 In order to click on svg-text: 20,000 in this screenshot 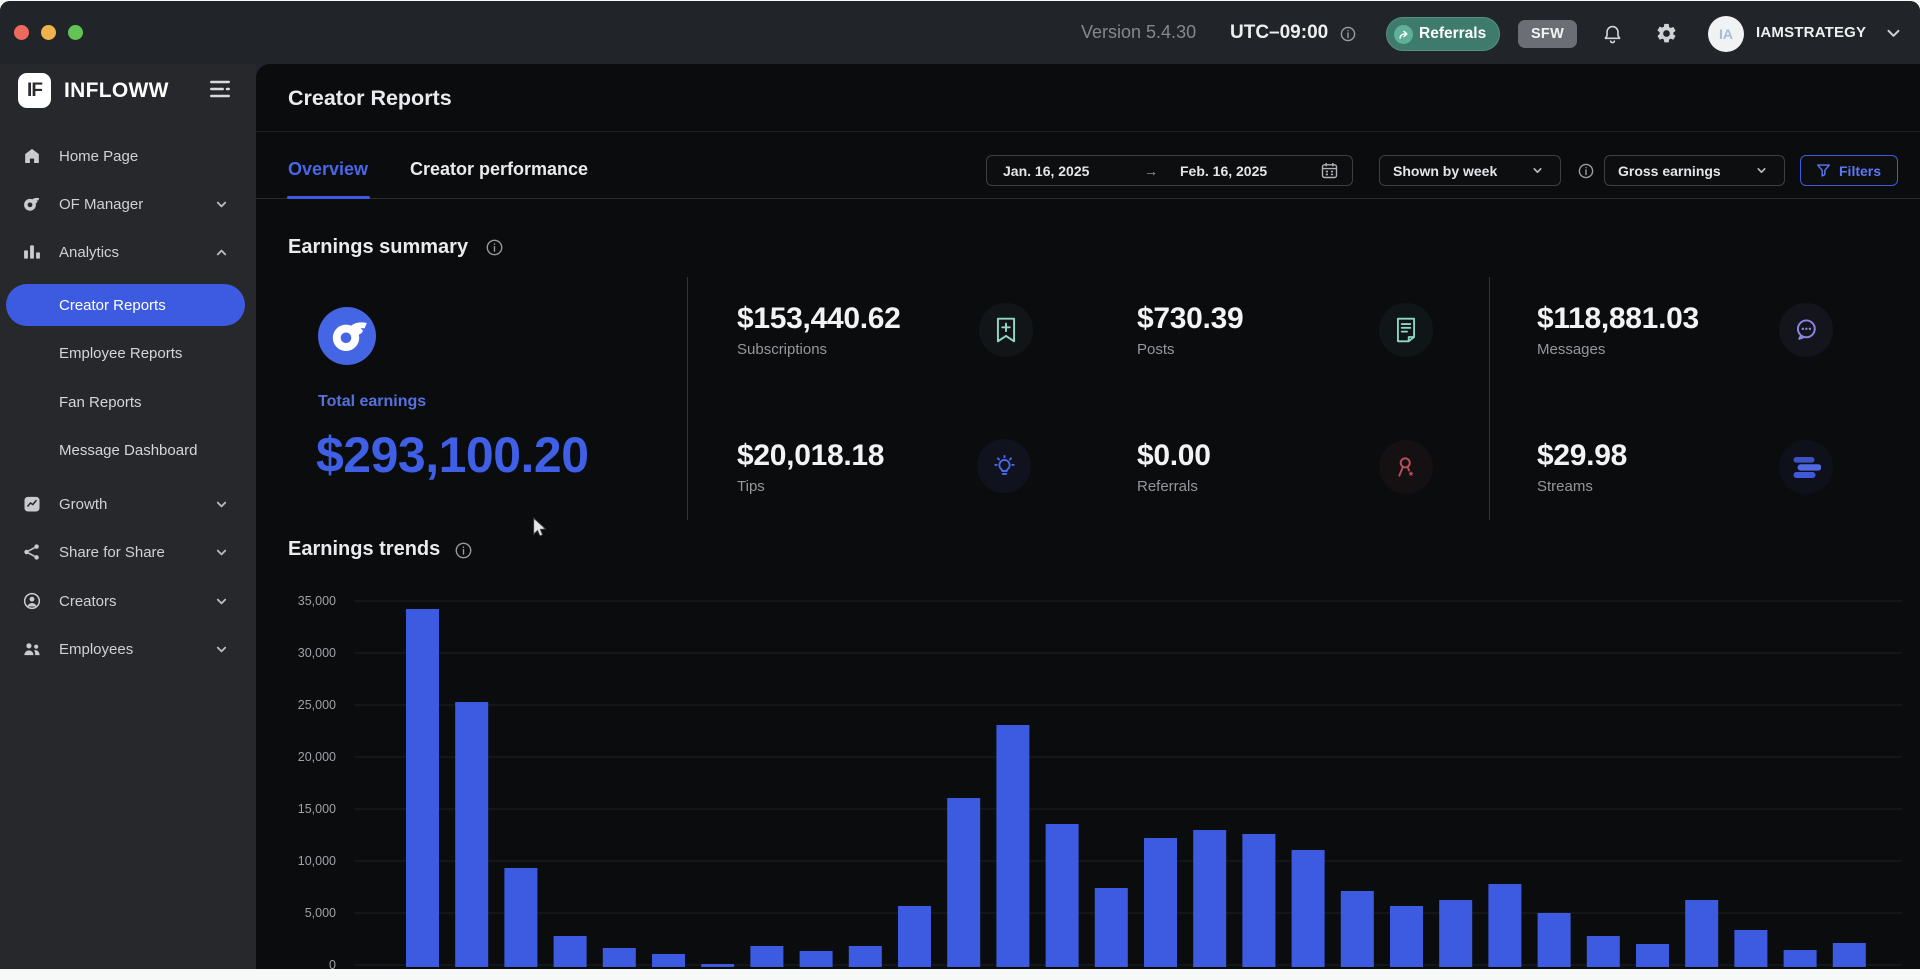, I will do `click(317, 757)`.